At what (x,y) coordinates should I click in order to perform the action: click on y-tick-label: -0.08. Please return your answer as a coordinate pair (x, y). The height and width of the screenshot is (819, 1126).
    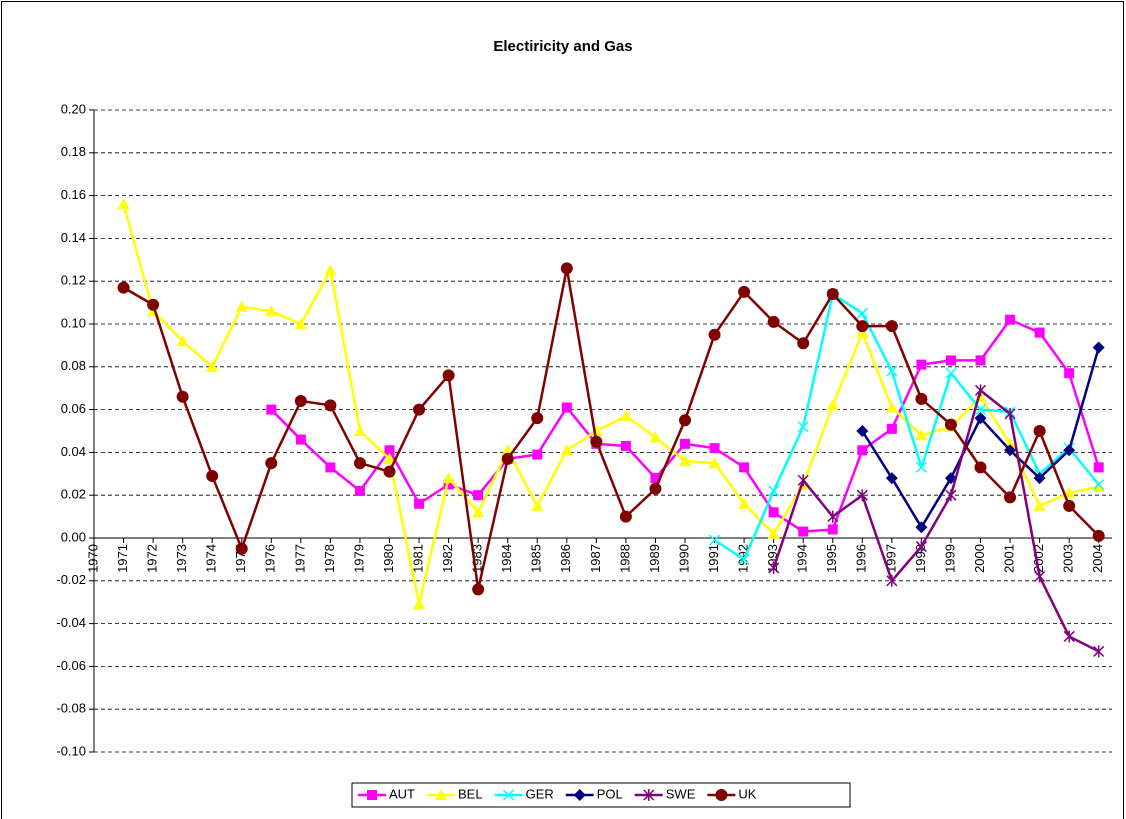
    Looking at the image, I should click on (71, 708).